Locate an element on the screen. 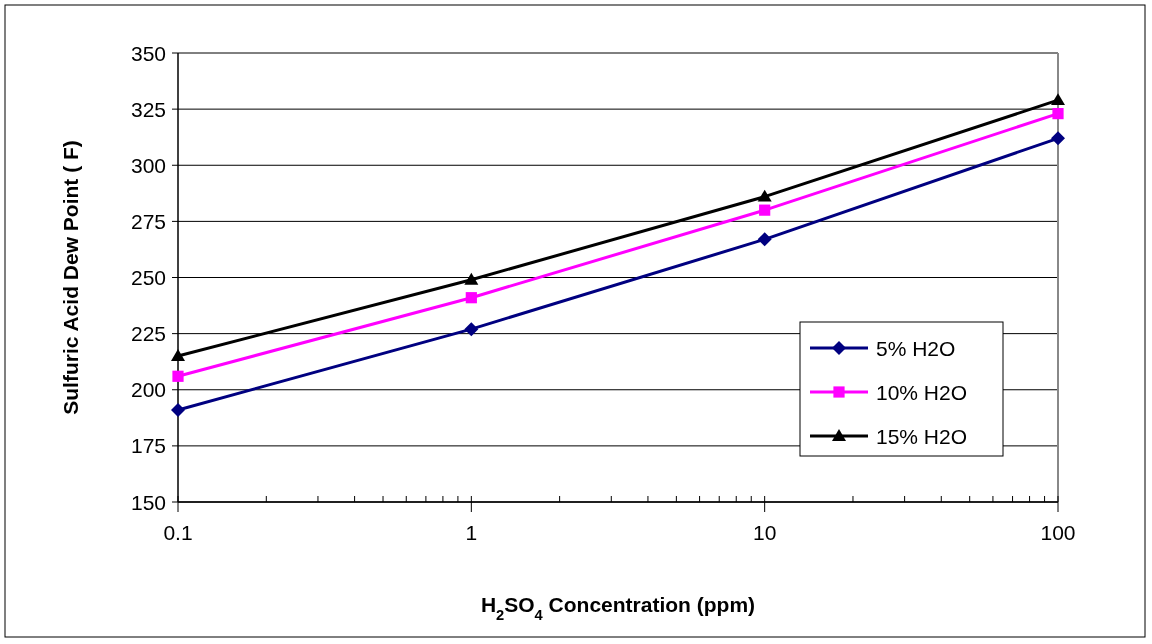 The height and width of the screenshot is (644, 1152). legend-label: 5% H2O is located at coordinates (916, 348).